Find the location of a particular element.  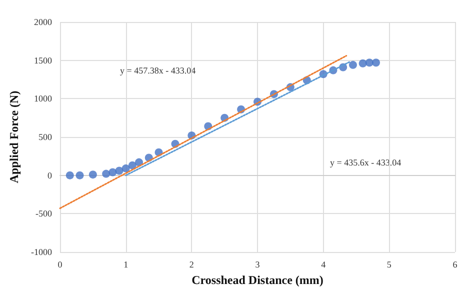

x-tick-label: 2 is located at coordinates (191, 265).